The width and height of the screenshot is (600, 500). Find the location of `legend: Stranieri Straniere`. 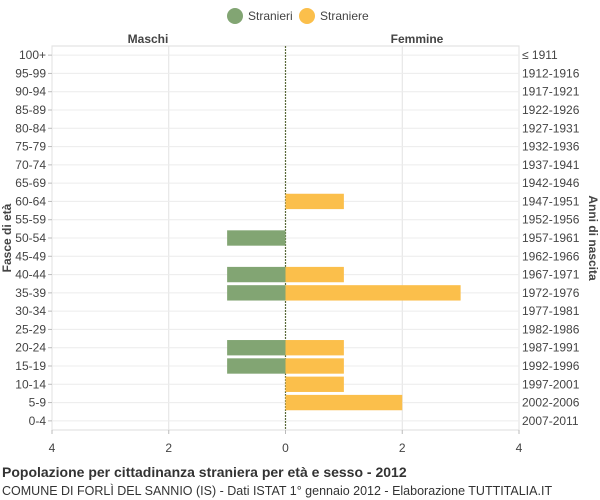

legend: Stranieri Straniere is located at coordinates (298, 16).